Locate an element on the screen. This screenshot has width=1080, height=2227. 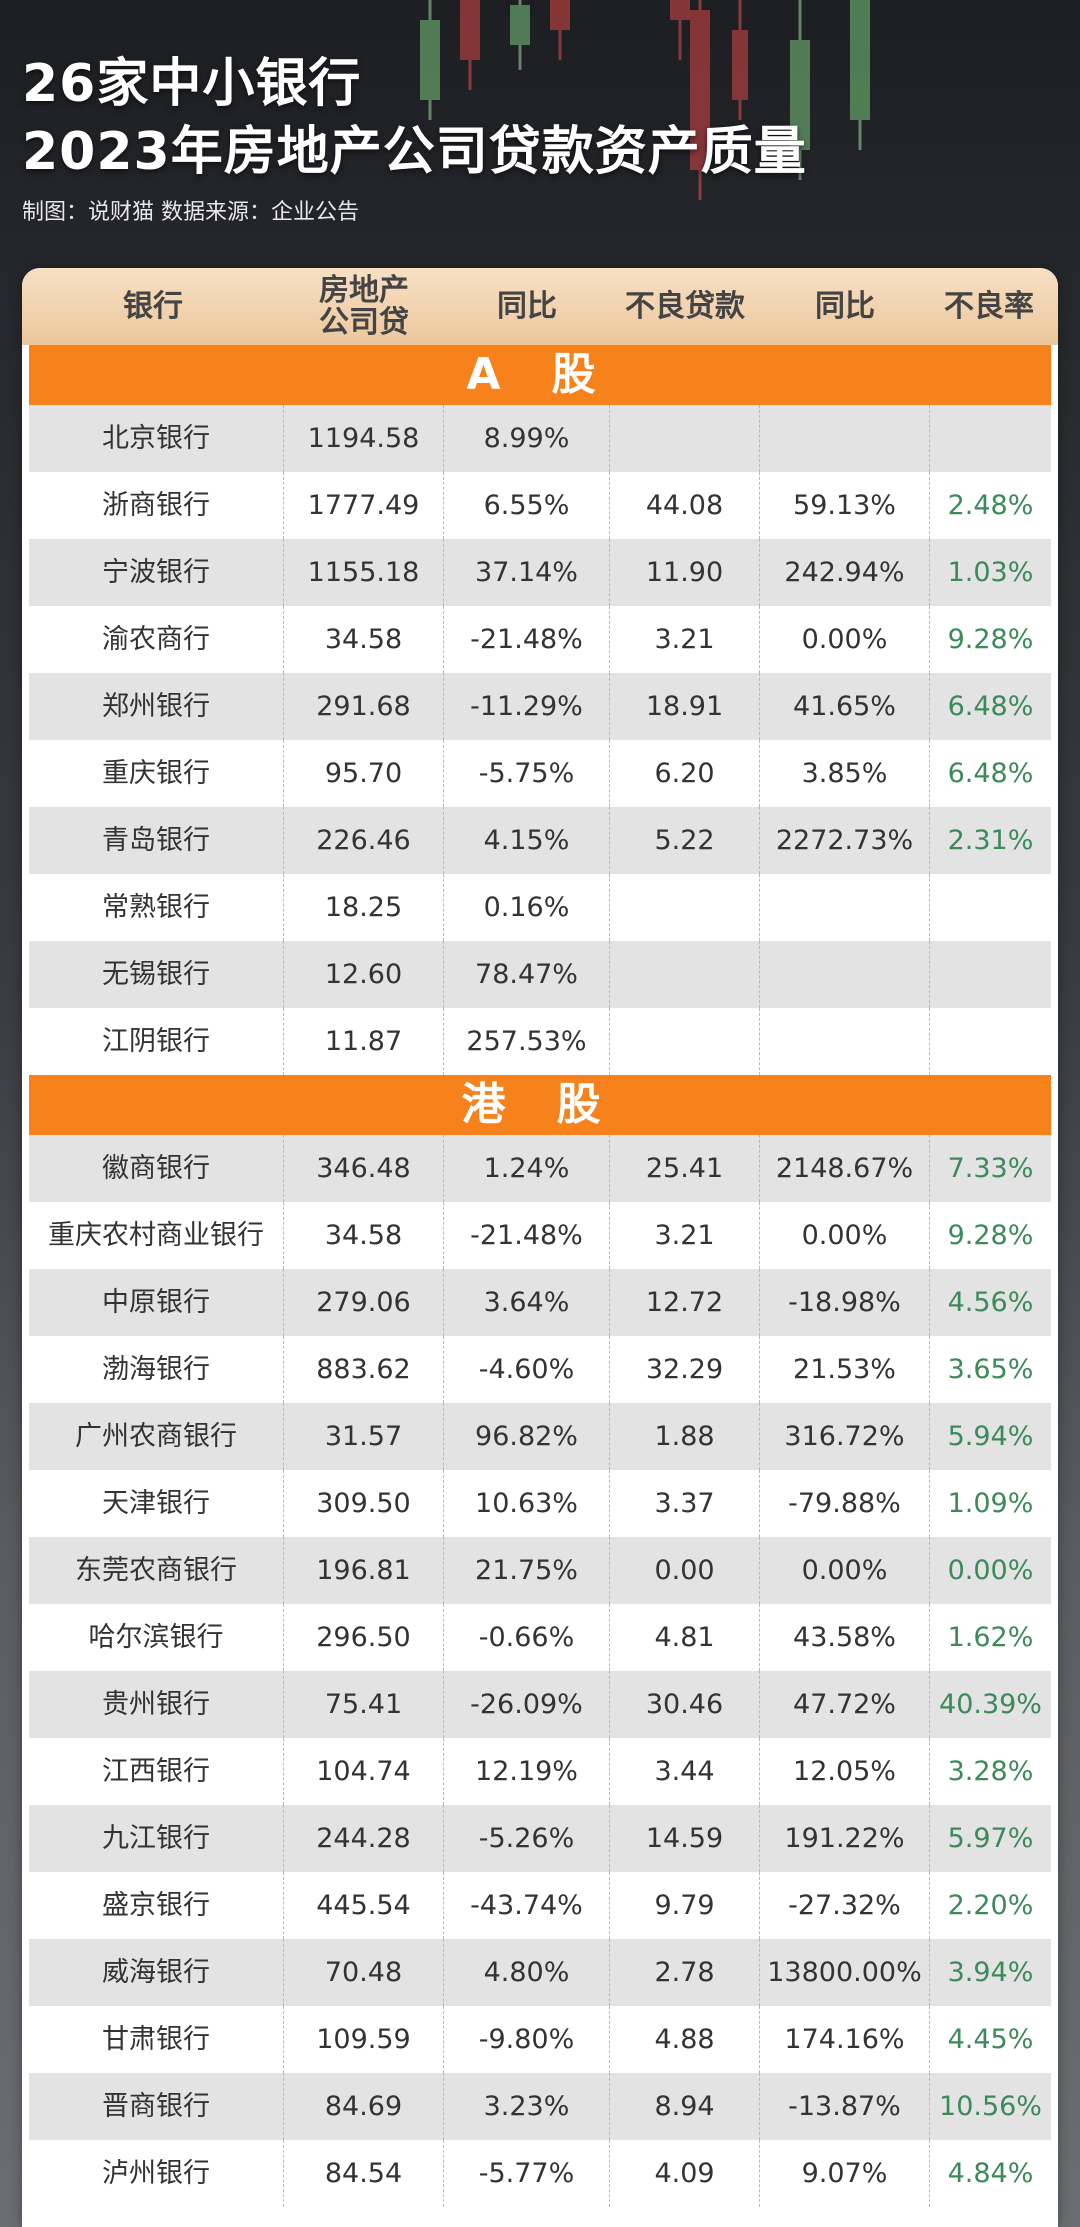
loan-yoy-cell: 4.15% is located at coordinates (527, 840).